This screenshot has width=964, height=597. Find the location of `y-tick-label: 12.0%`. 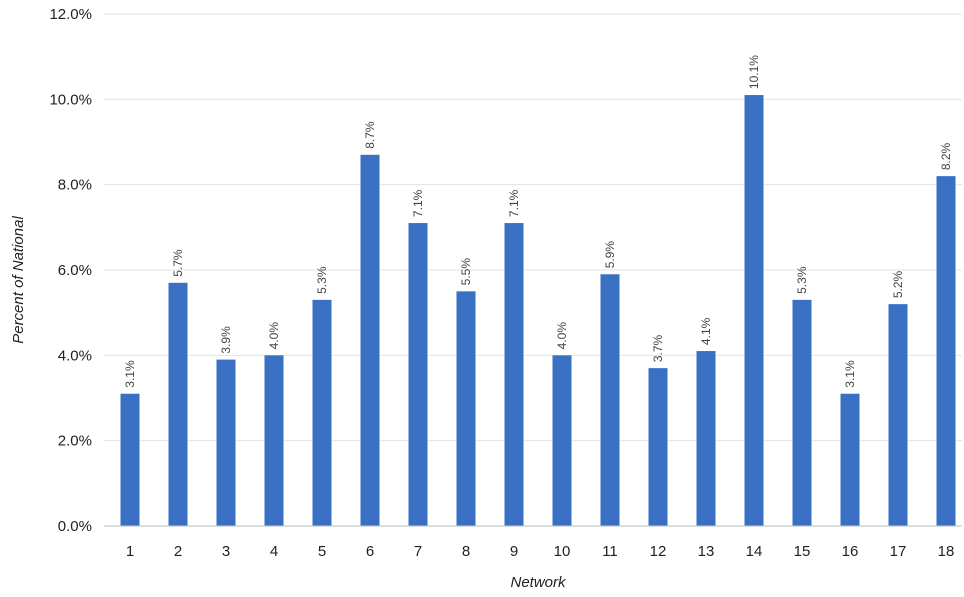

y-tick-label: 12.0% is located at coordinates (70, 14).